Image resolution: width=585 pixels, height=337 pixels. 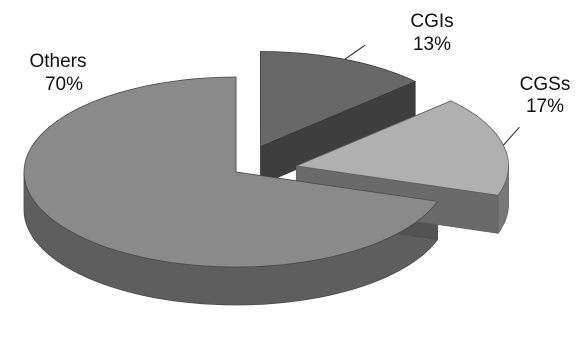 I want to click on leader-line-cgis, so click(x=355, y=52).